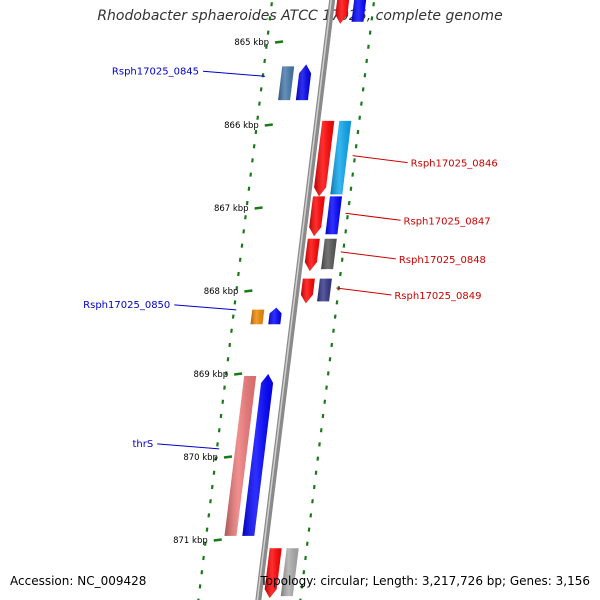 This screenshot has width=600, height=600. Describe the element at coordinates (142, 444) in the screenshot. I see `gene-label: thrS` at that location.